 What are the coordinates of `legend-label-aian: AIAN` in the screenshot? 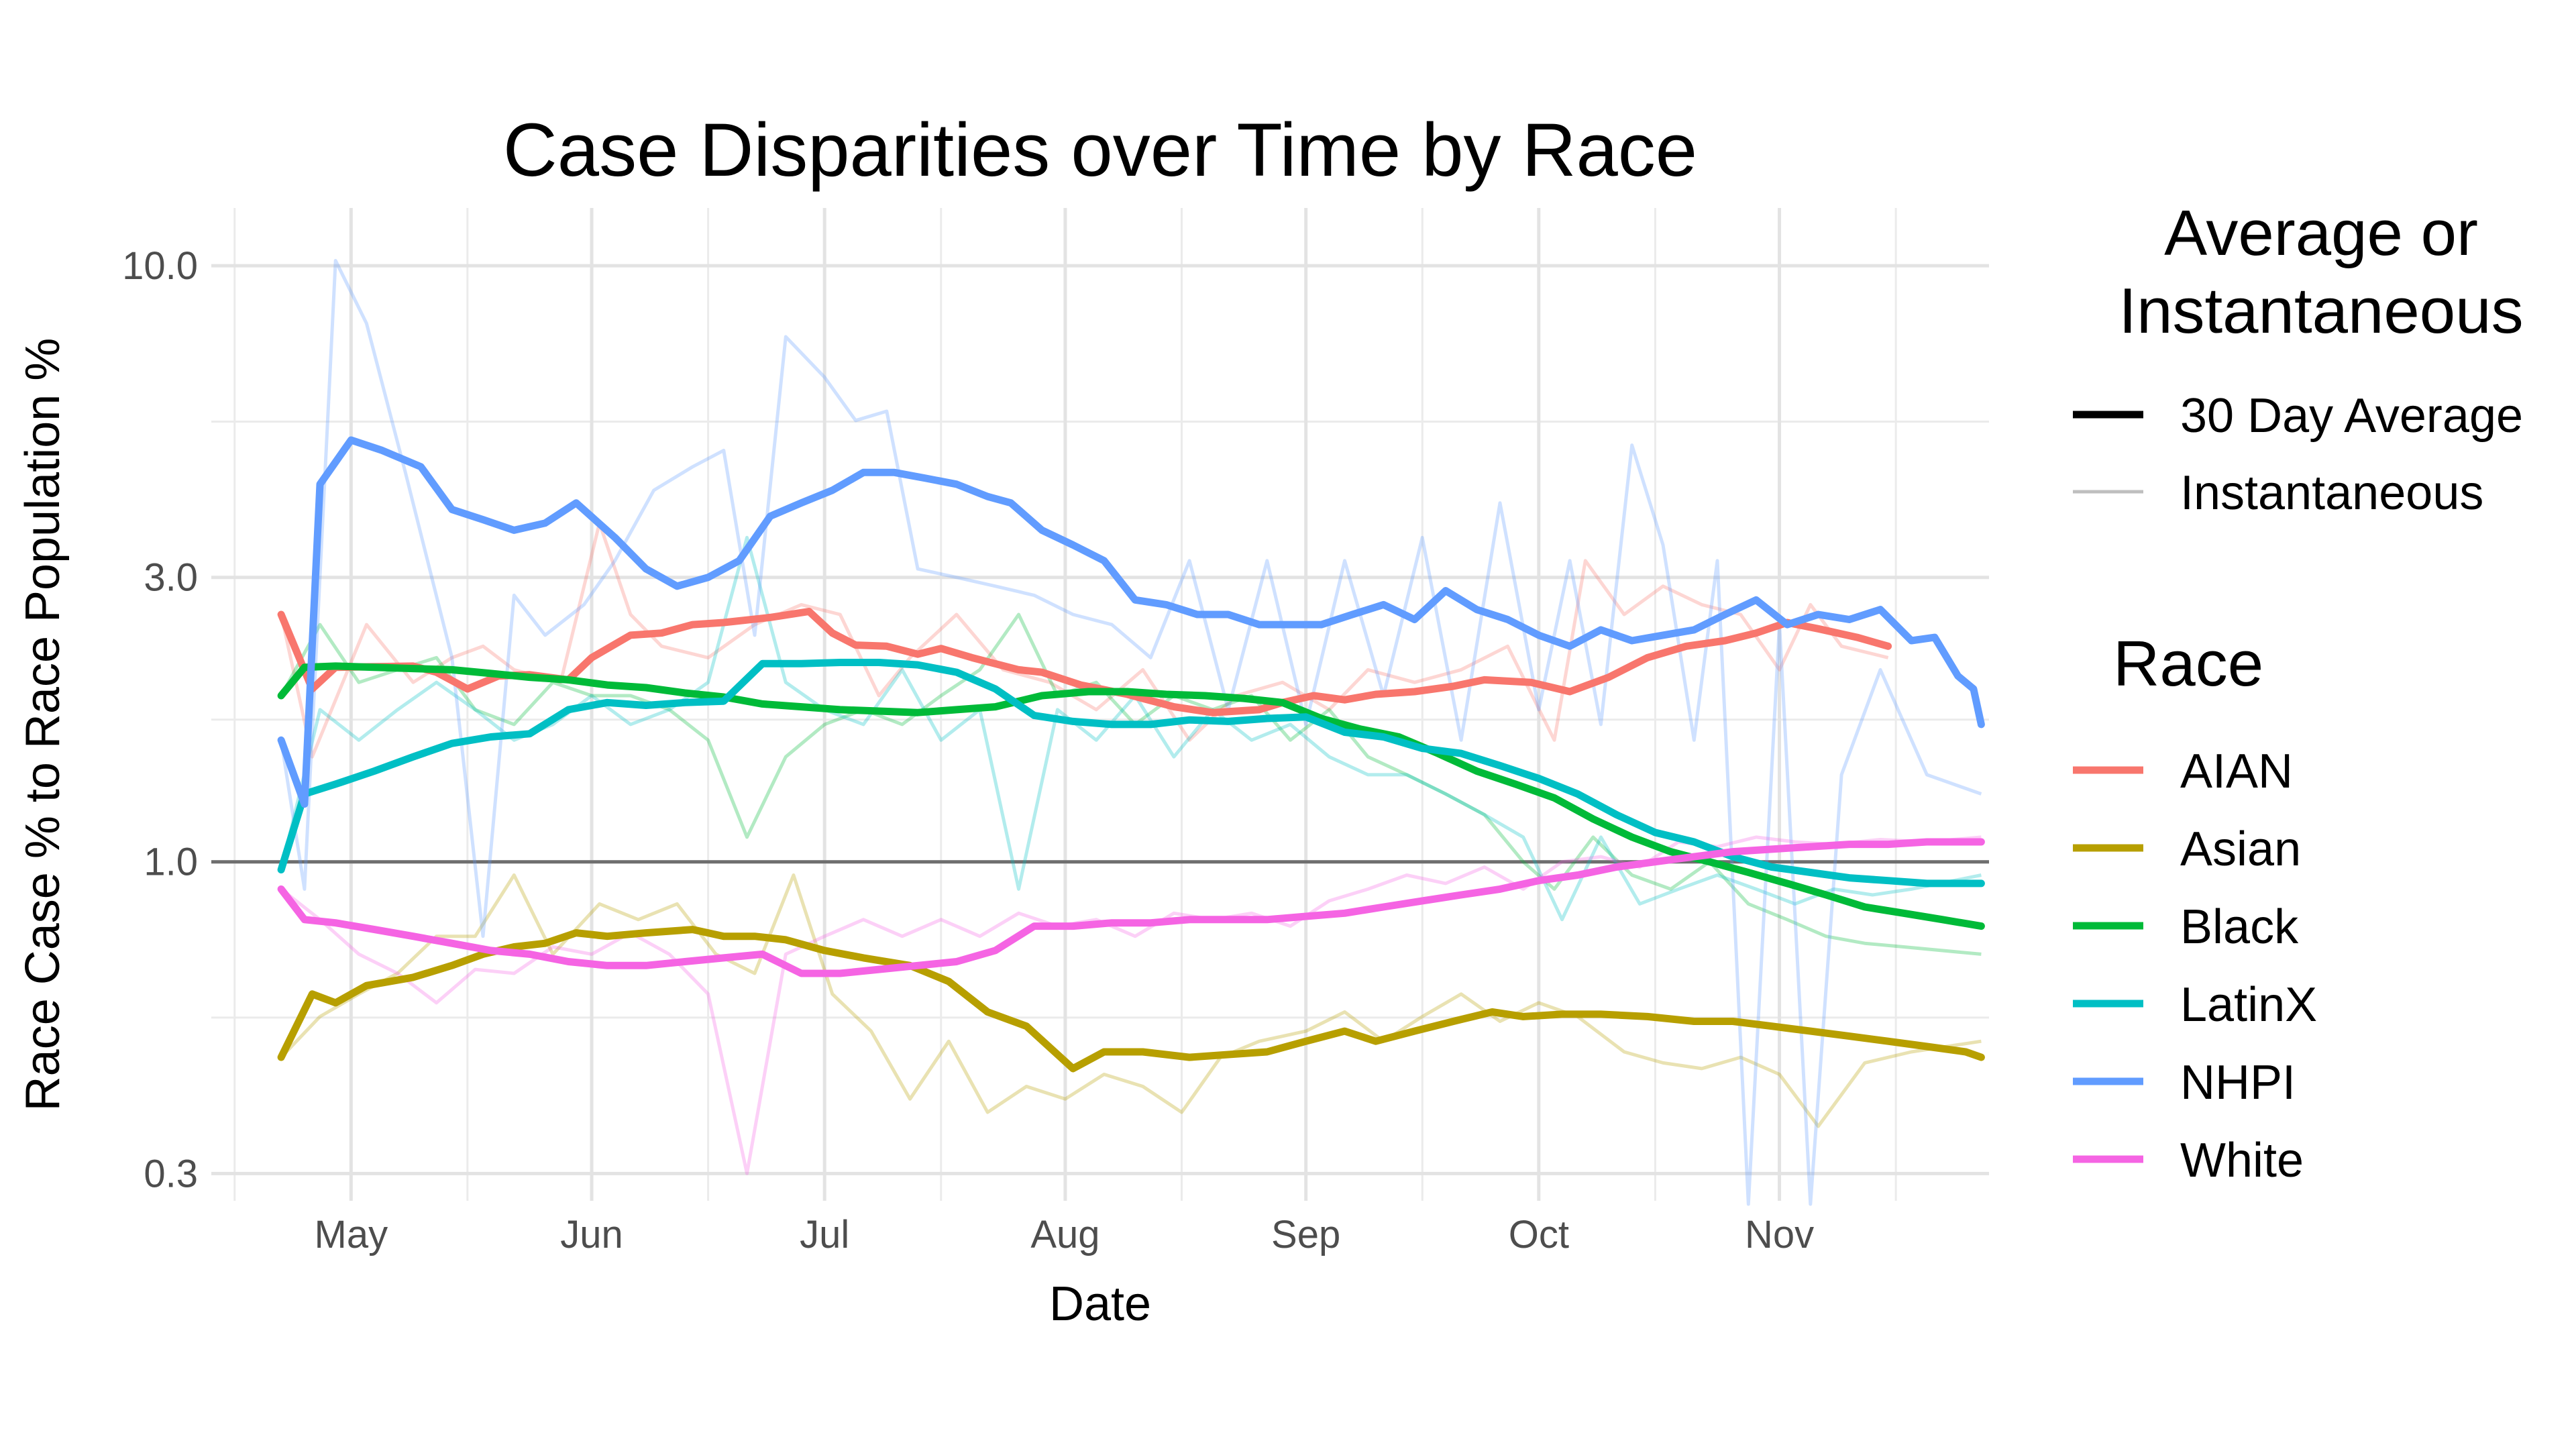 It's located at (2236, 771).